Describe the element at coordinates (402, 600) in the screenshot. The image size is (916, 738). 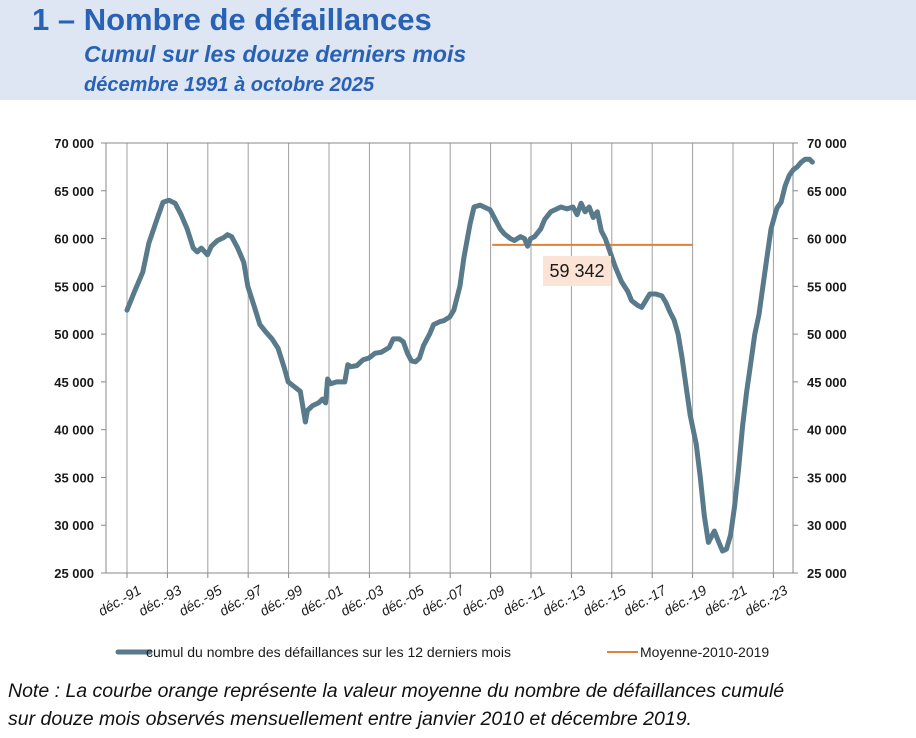
I see `x-tick-label: déc.-05` at that location.